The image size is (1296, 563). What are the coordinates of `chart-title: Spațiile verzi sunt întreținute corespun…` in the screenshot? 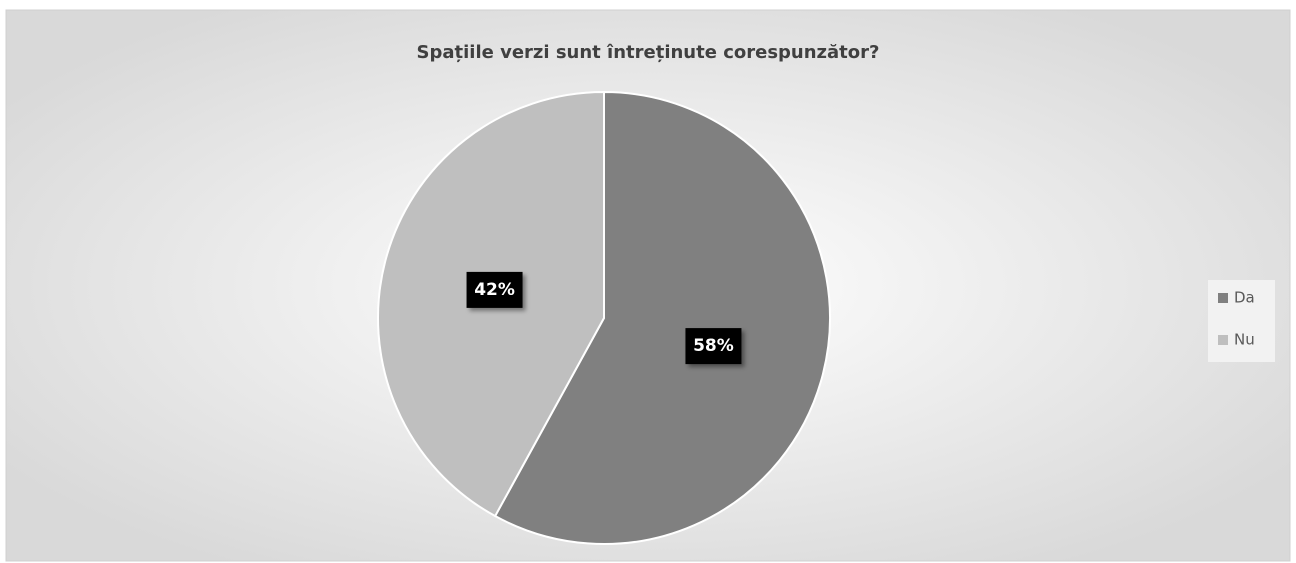 It's located at (648, 52).